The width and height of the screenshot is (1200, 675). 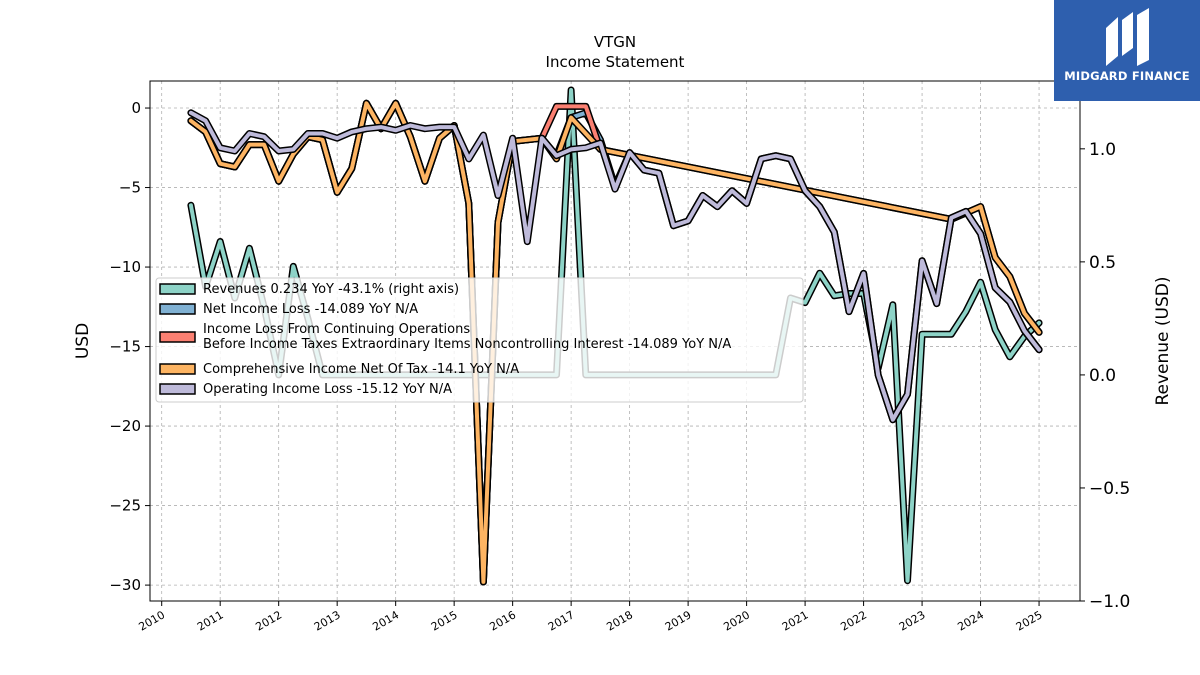 I want to click on y-tick-label-right: −0.5, so click(x=1109, y=489).